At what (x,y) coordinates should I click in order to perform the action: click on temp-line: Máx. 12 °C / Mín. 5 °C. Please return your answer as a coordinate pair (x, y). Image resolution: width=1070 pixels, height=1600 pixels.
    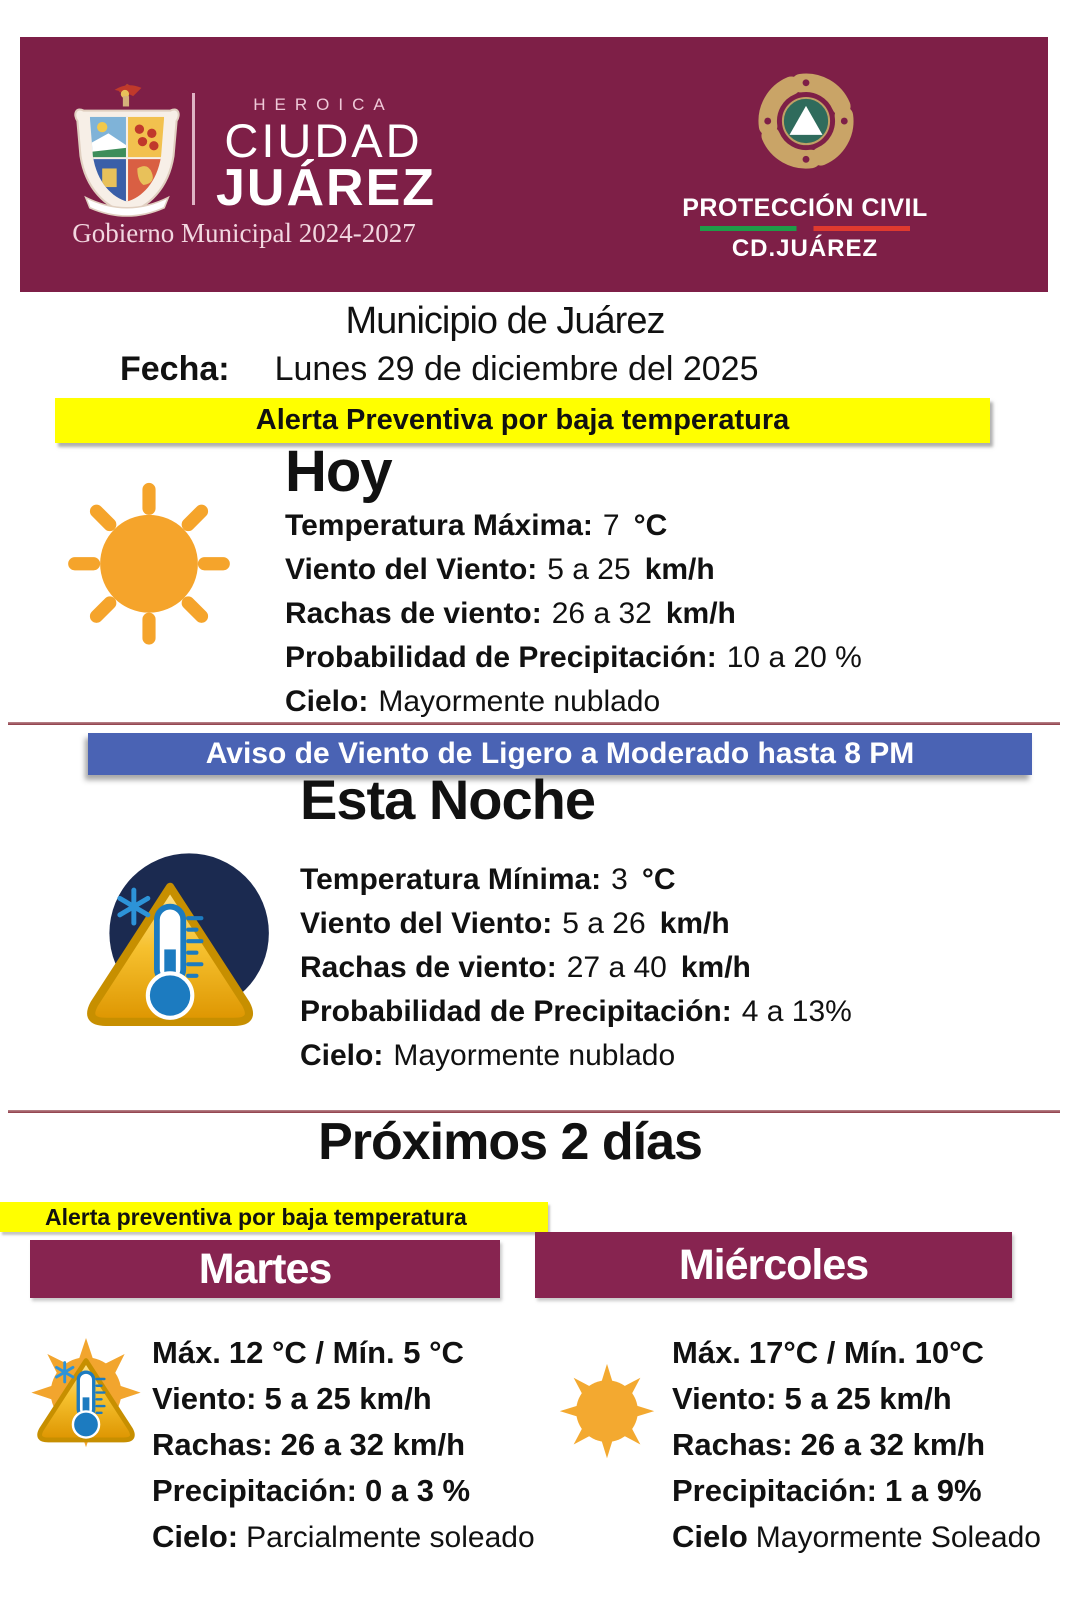
    Looking at the image, I should click on (308, 1352).